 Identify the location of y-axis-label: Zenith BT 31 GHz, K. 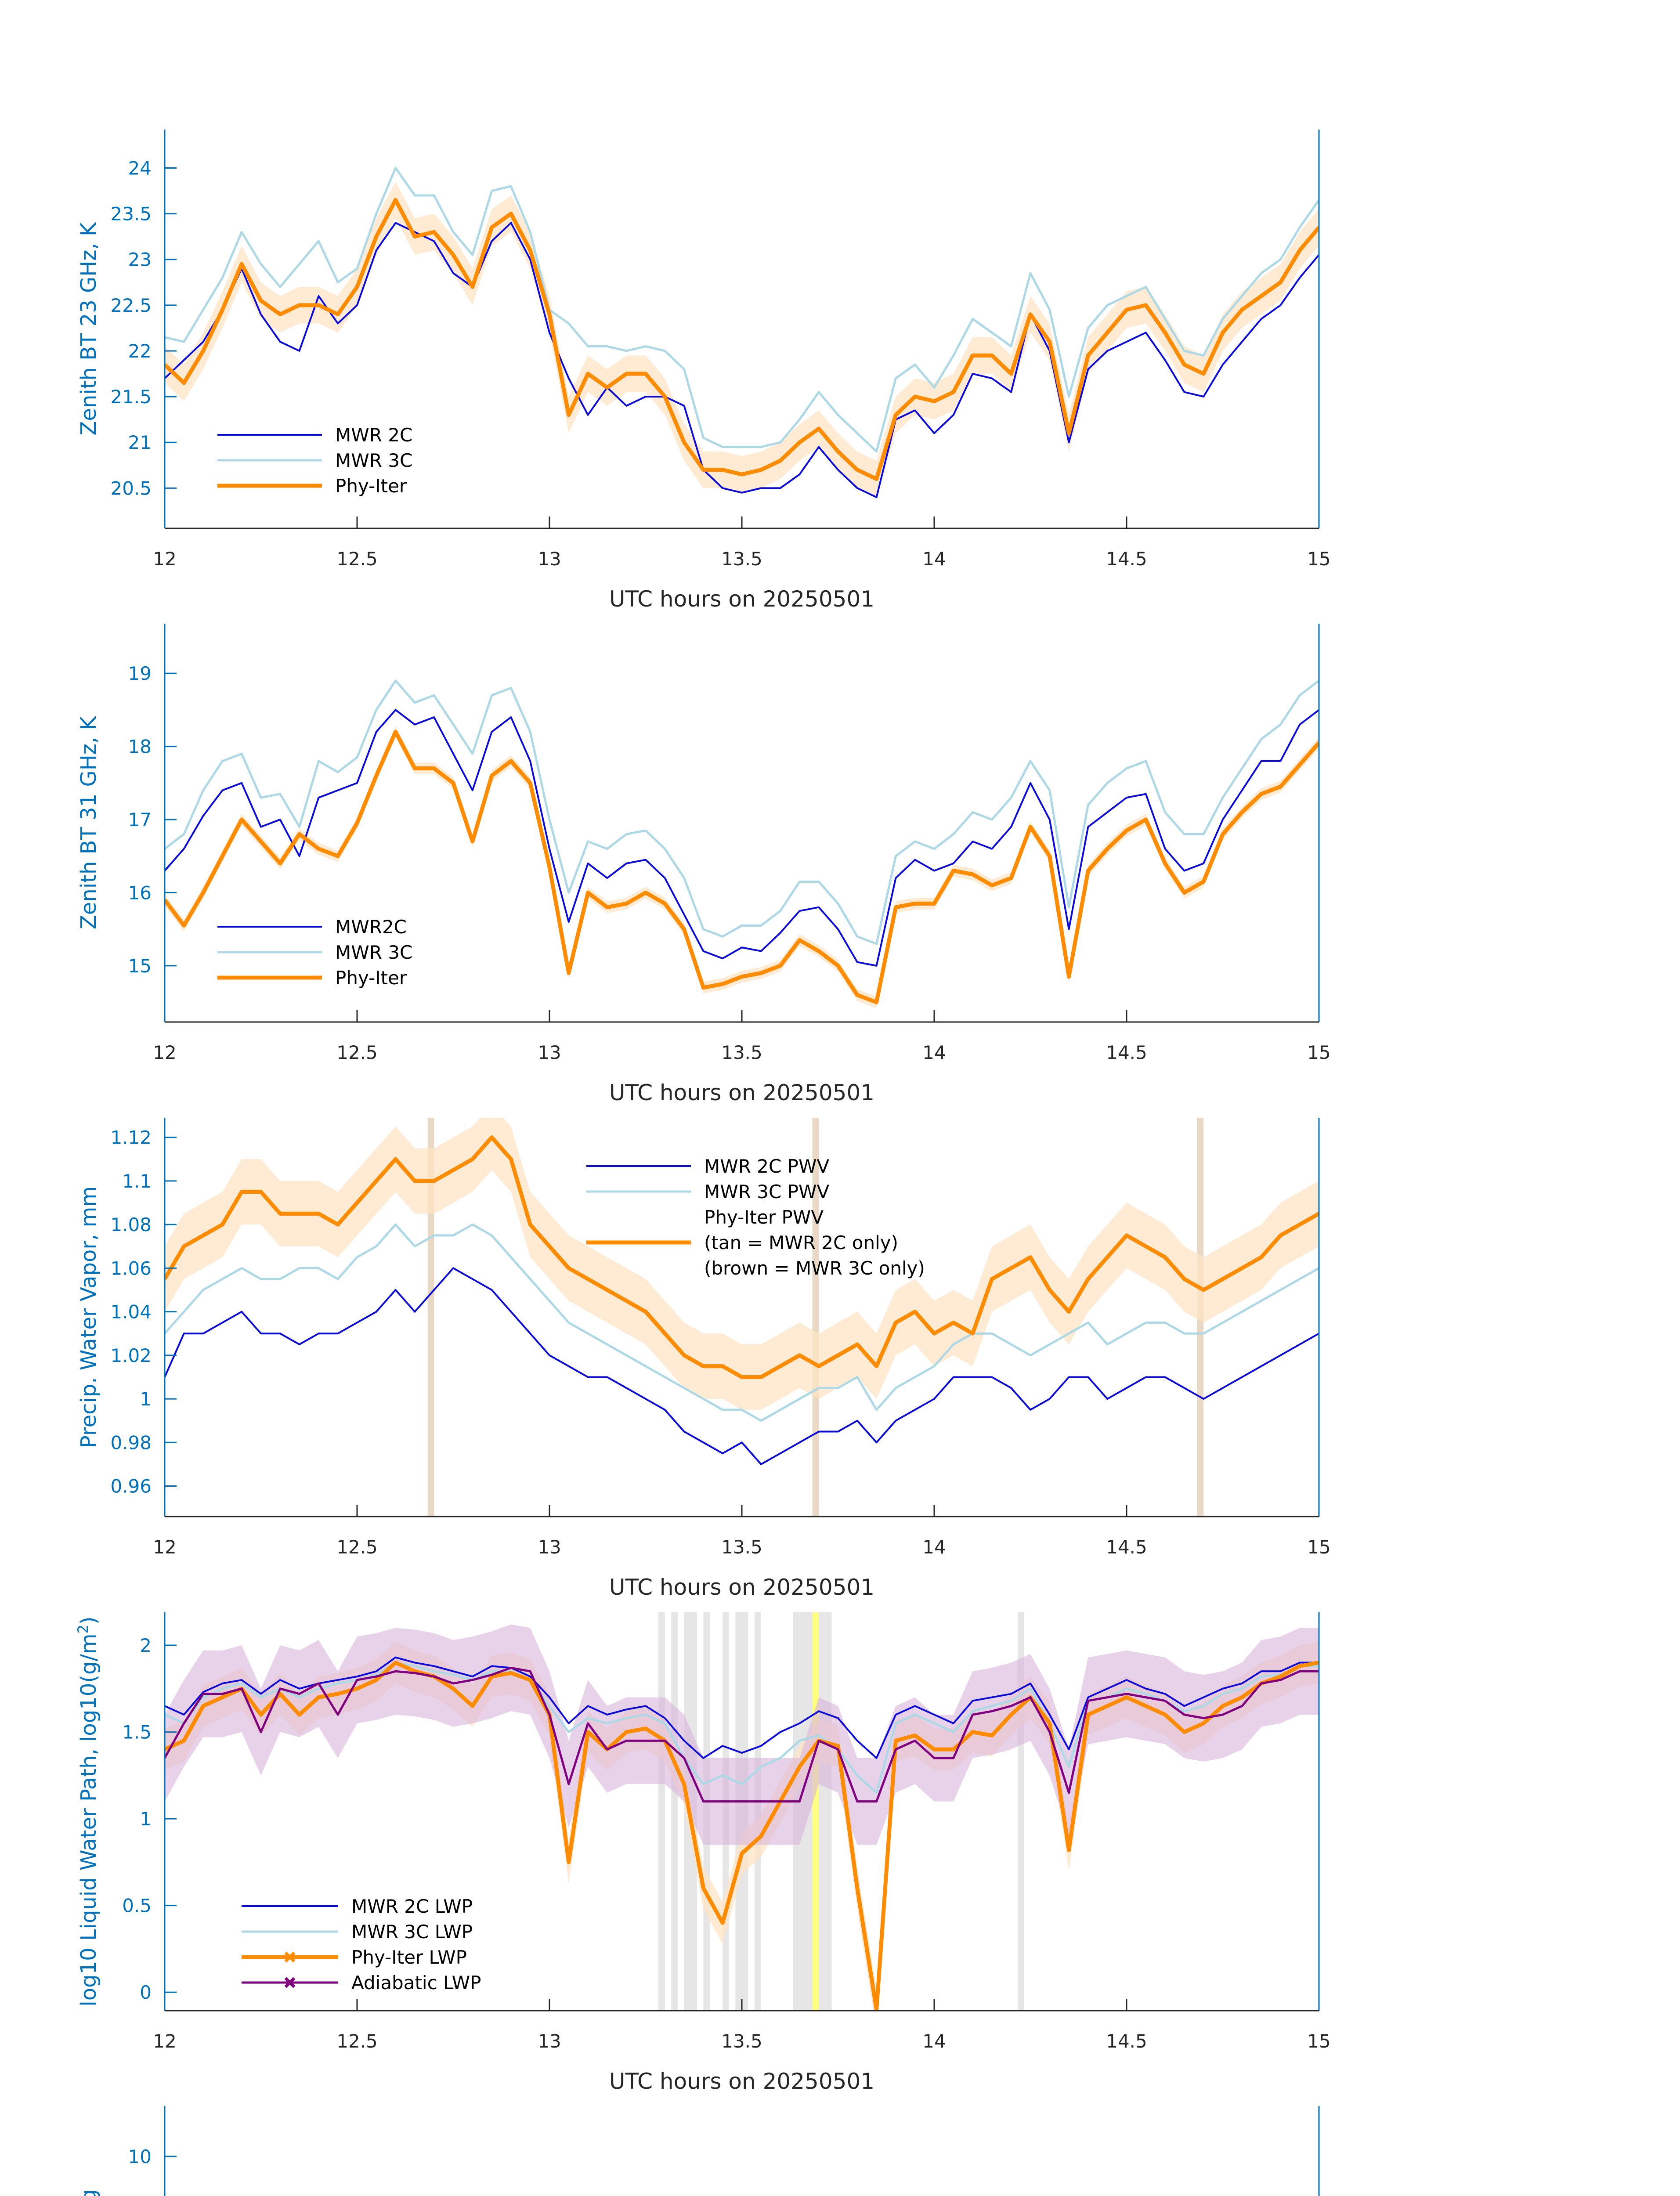
(88, 822).